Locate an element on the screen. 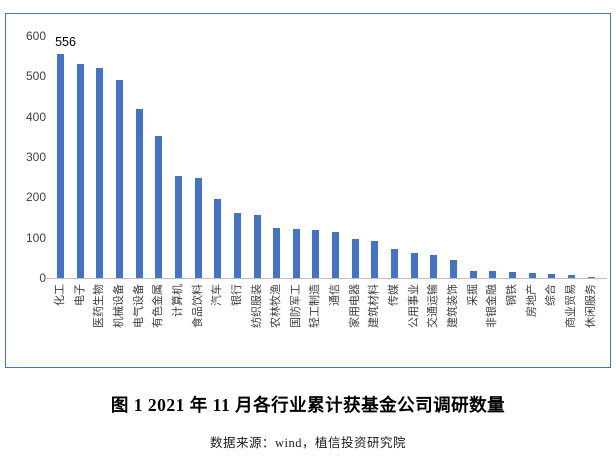  bar-计算机 is located at coordinates (178, 227).